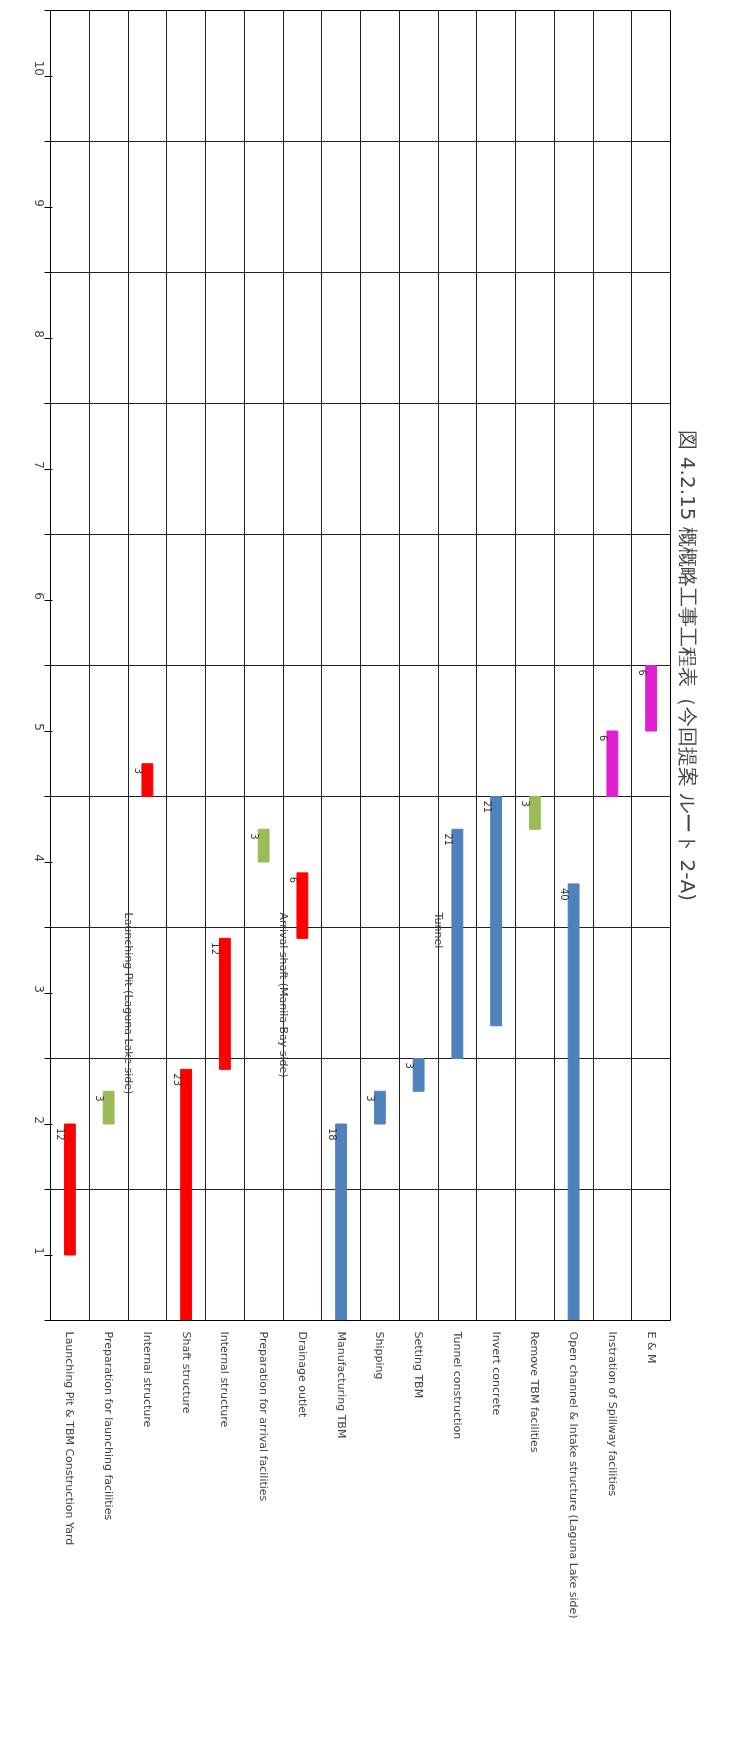  What do you see at coordinates (687, 665) in the screenshot?
I see `text: 図 4.2.15 概概略工事工程表（今回提案 ルート 2-A)` at bounding box center [687, 665].